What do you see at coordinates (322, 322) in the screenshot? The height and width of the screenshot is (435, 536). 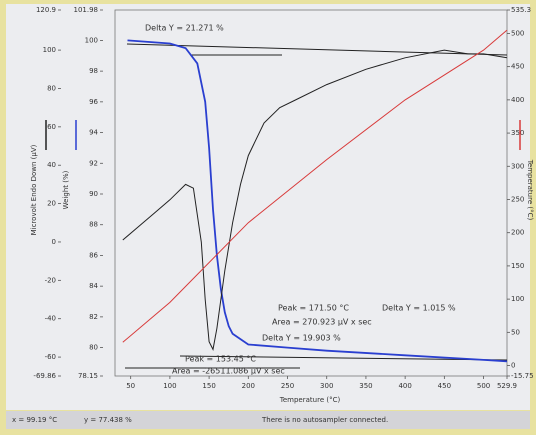 I see `annotation: Area = 270.923 μV x sec` at bounding box center [322, 322].